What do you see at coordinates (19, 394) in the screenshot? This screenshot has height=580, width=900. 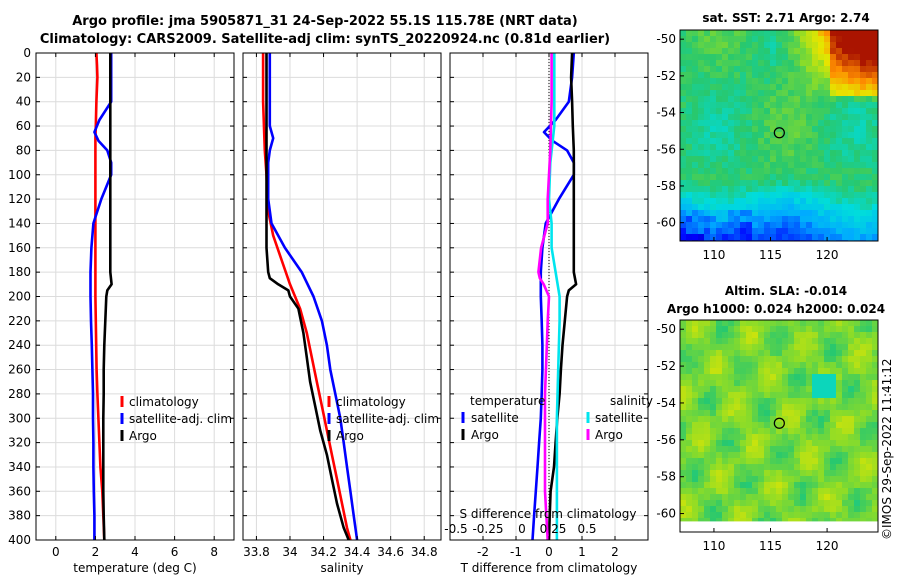 I see `depth-tick-label: 280` at bounding box center [19, 394].